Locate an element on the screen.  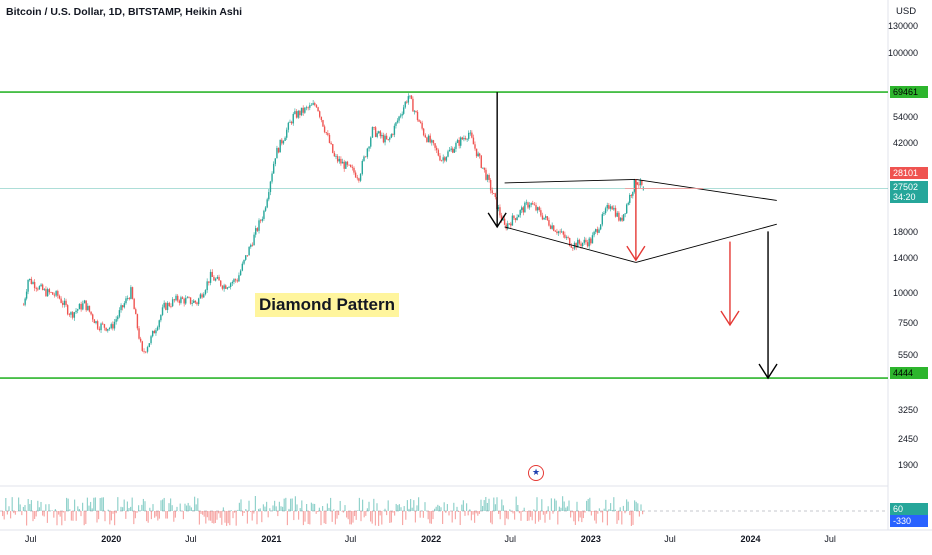
high-price-badge: 28101 is located at coordinates (909, 173).